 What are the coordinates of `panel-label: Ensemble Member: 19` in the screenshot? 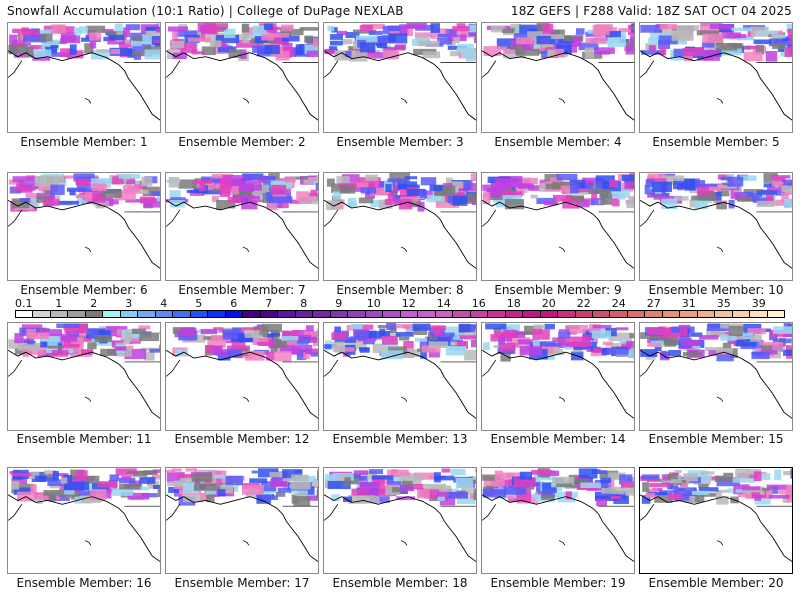 It's located at (558, 583).